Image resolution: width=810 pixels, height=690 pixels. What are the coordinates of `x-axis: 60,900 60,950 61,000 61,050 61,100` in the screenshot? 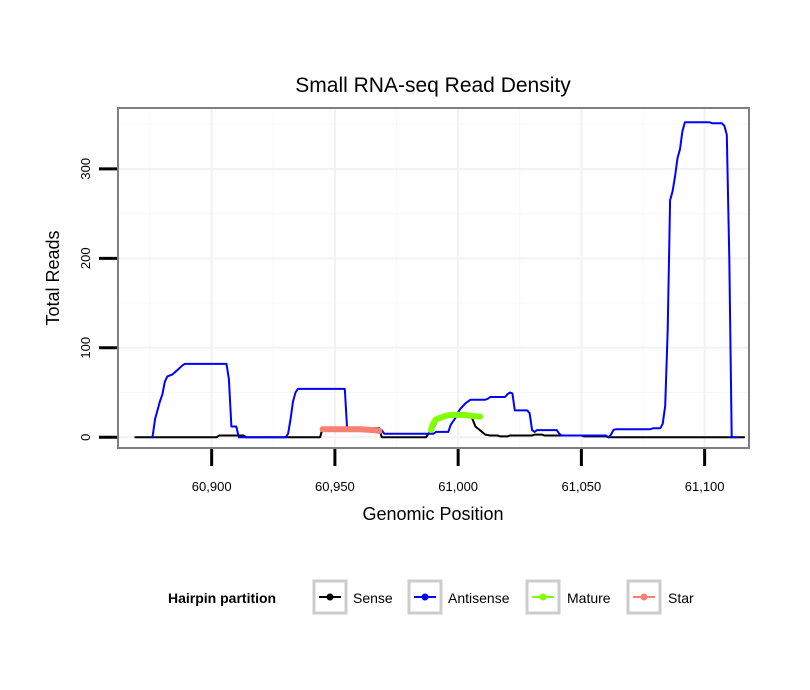 It's located at (458, 471).